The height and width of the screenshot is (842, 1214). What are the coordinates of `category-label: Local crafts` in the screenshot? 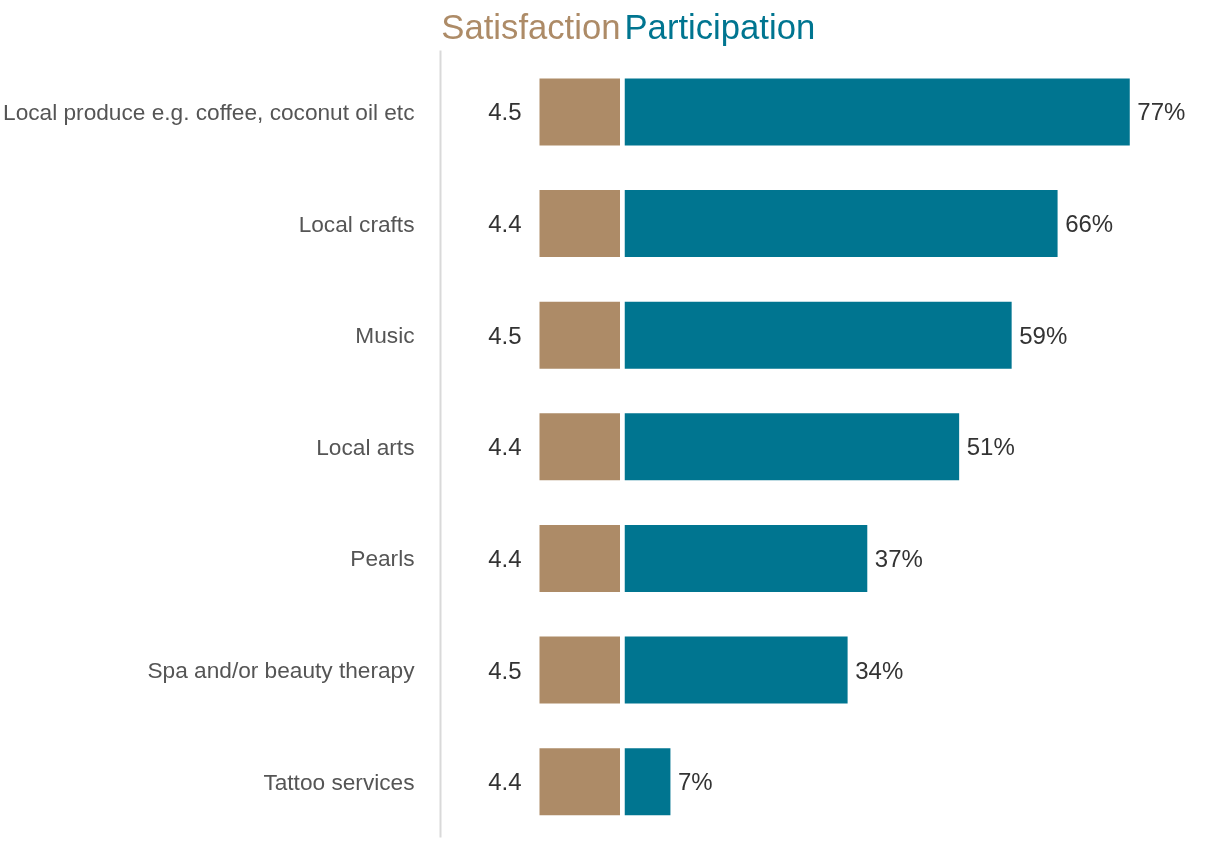 It's located at (356, 223).